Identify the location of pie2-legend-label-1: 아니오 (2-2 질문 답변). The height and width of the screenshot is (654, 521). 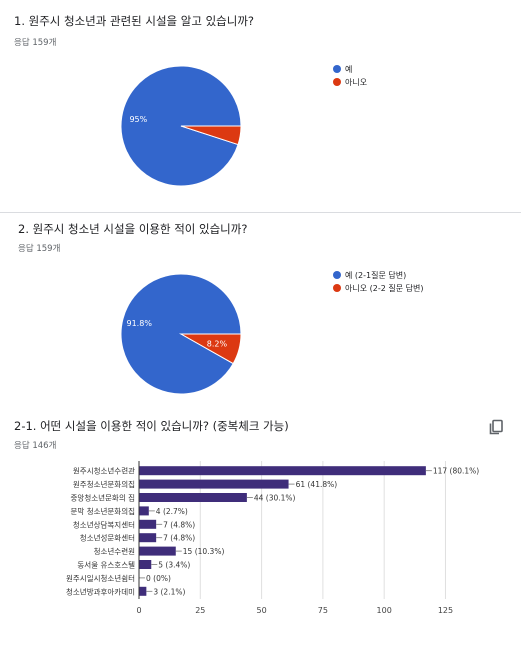
(384, 288).